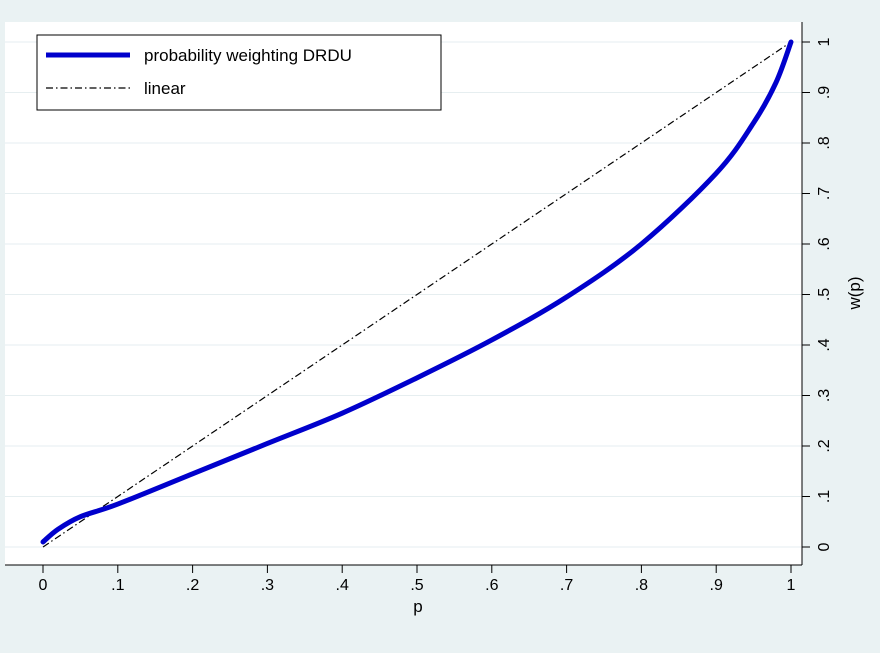 Image resolution: width=880 pixels, height=653 pixels. What do you see at coordinates (117, 585) in the screenshot?
I see `x-tick-label: .1` at bounding box center [117, 585].